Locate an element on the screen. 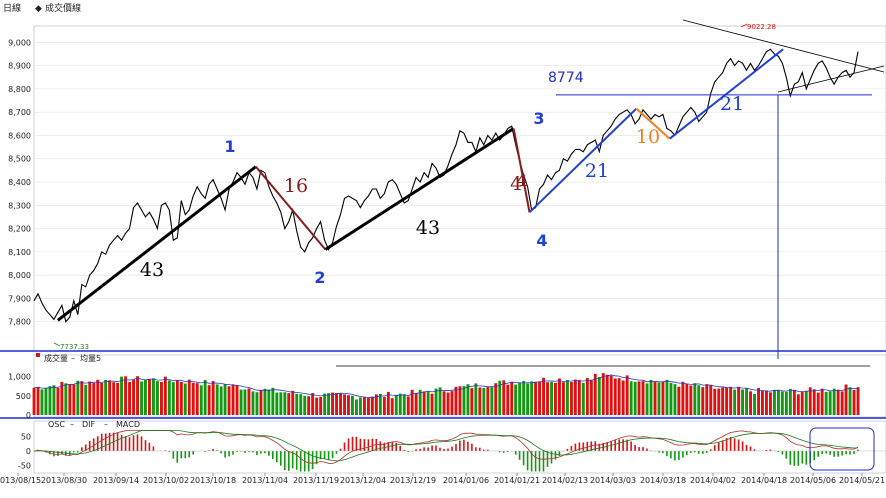 The image size is (886, 498). high-annotation-pointer is located at coordinates (744, 25).